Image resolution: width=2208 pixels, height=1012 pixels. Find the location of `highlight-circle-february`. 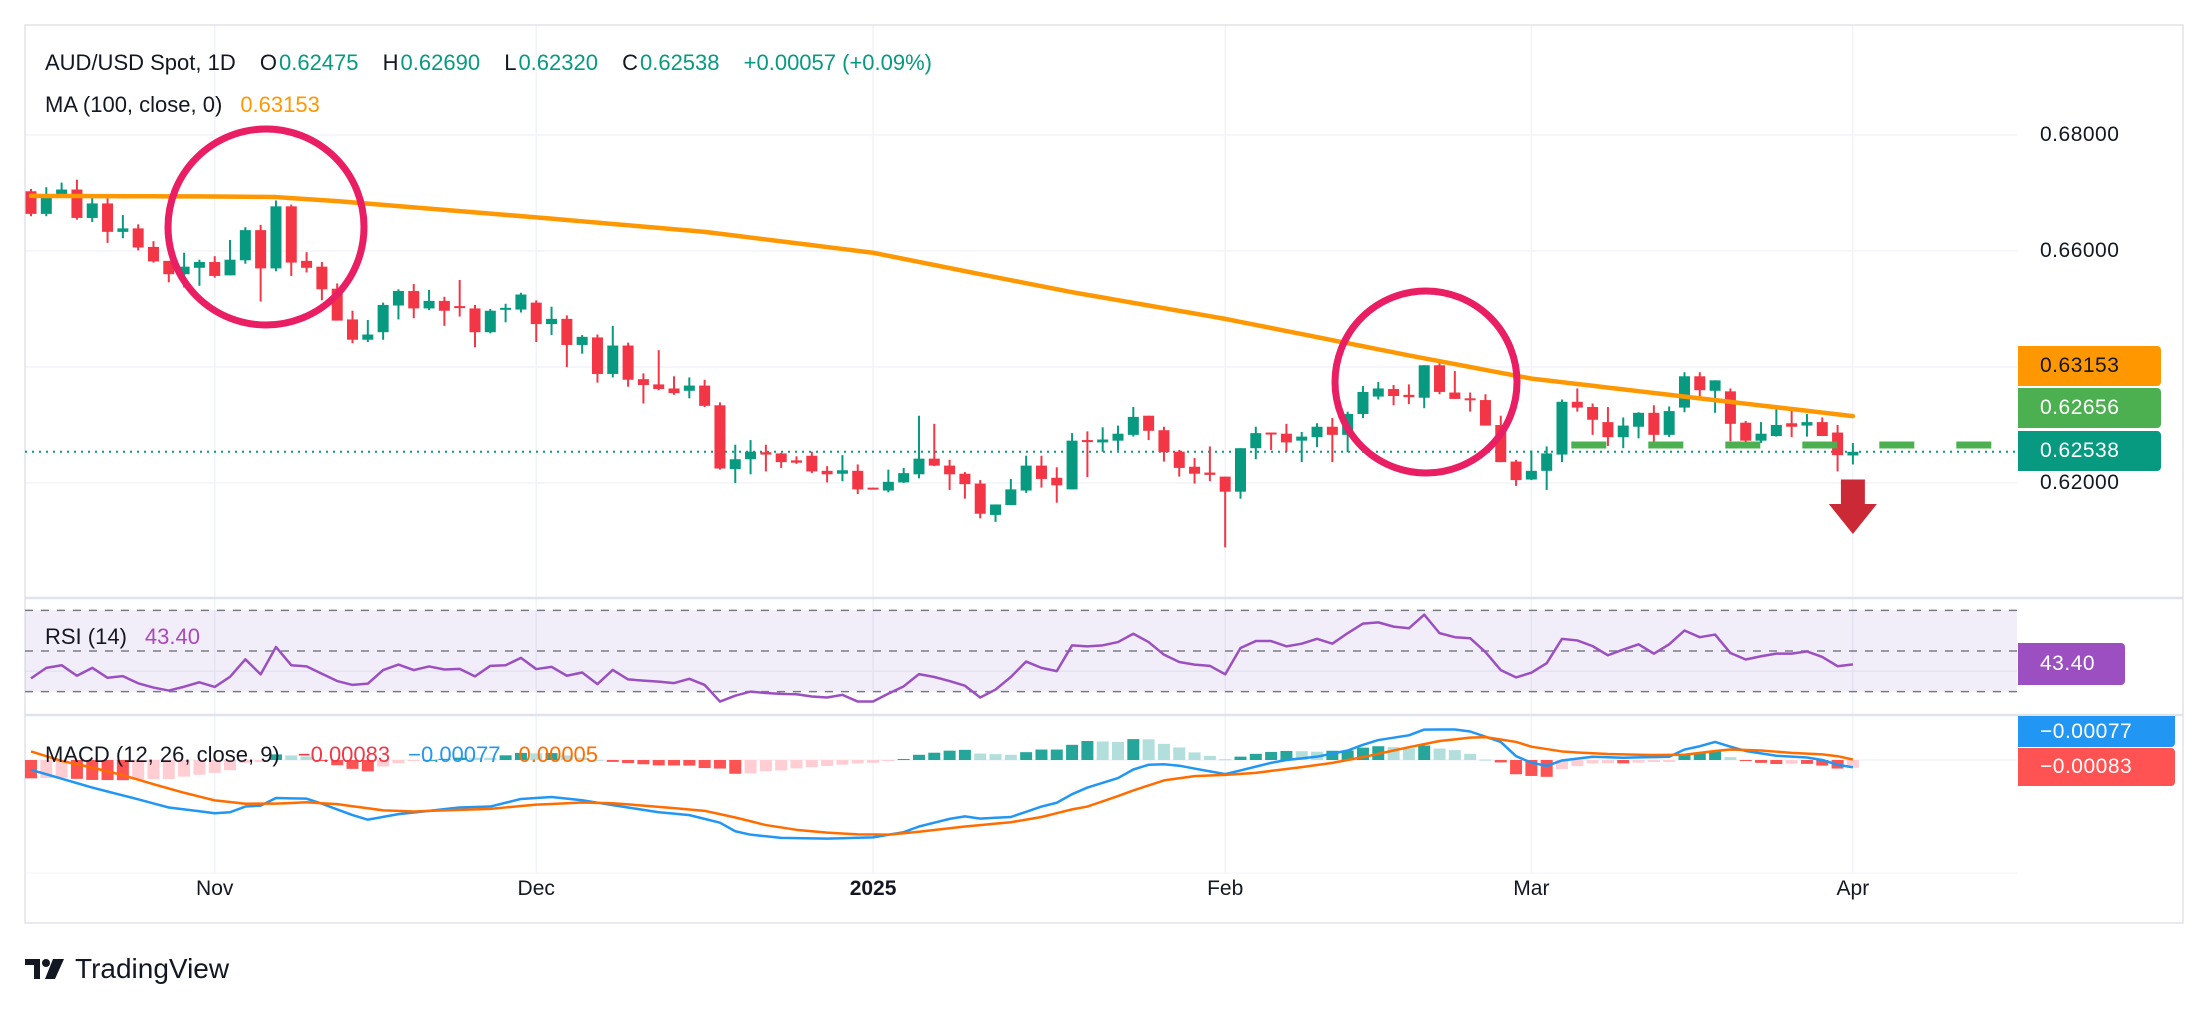

highlight-circle-february is located at coordinates (1426, 382).